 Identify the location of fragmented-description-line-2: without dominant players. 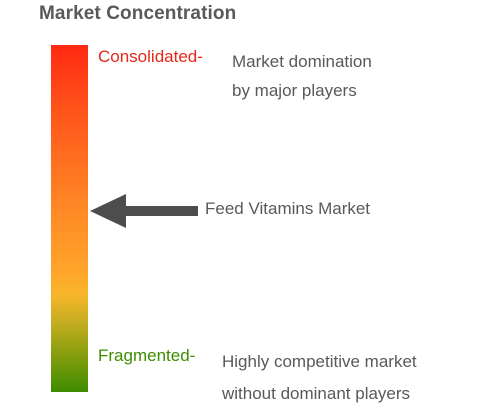
(316, 393).